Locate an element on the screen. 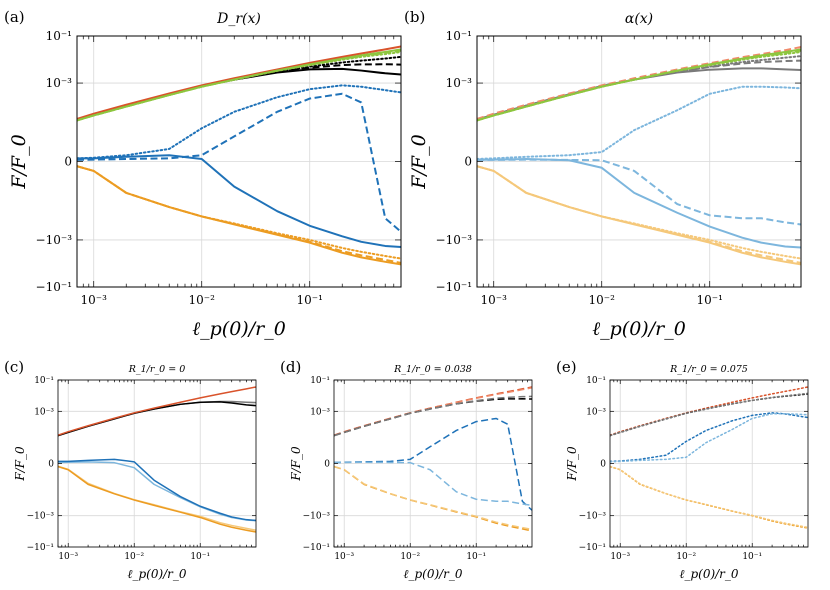  series-line-red-dotted is located at coordinates (709, 411).